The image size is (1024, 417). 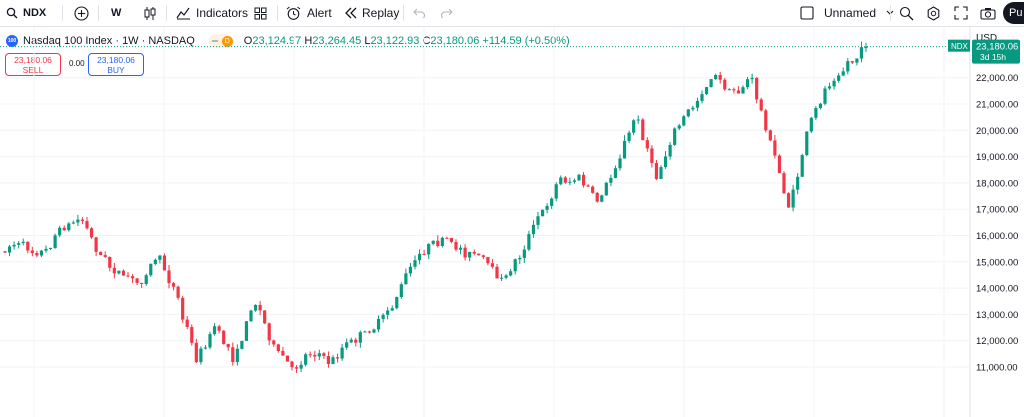 What do you see at coordinates (81, 13) in the screenshot?
I see `compare-button` at bounding box center [81, 13].